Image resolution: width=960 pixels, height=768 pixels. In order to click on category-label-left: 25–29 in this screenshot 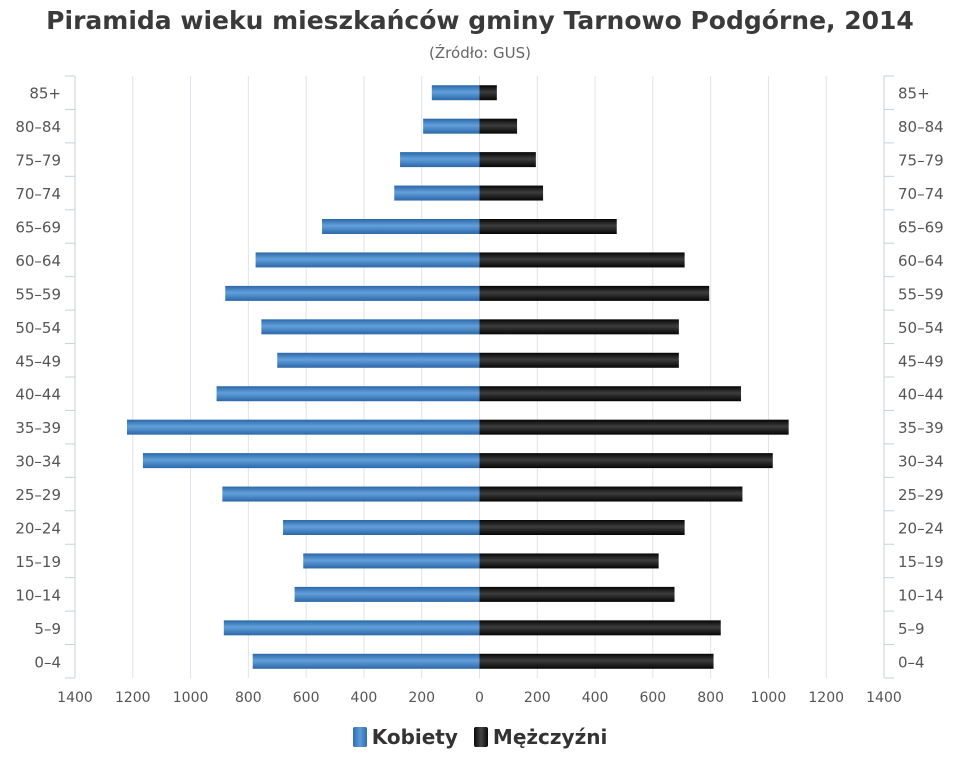, I will do `click(38, 495)`.